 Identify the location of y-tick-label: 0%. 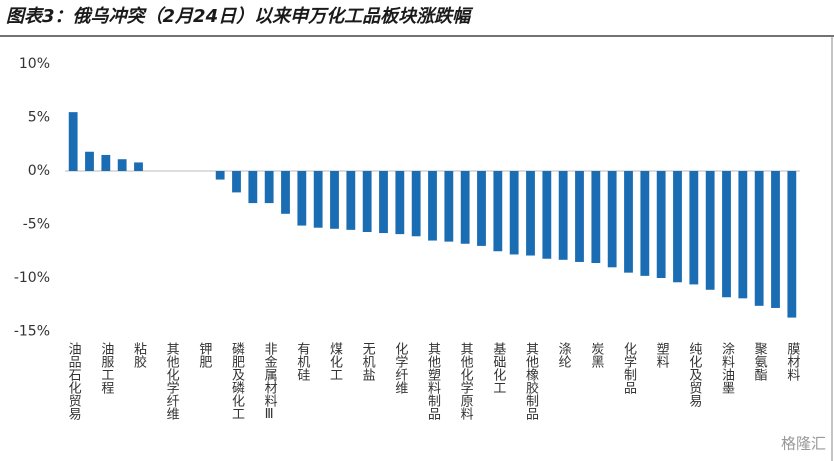
(39, 171).